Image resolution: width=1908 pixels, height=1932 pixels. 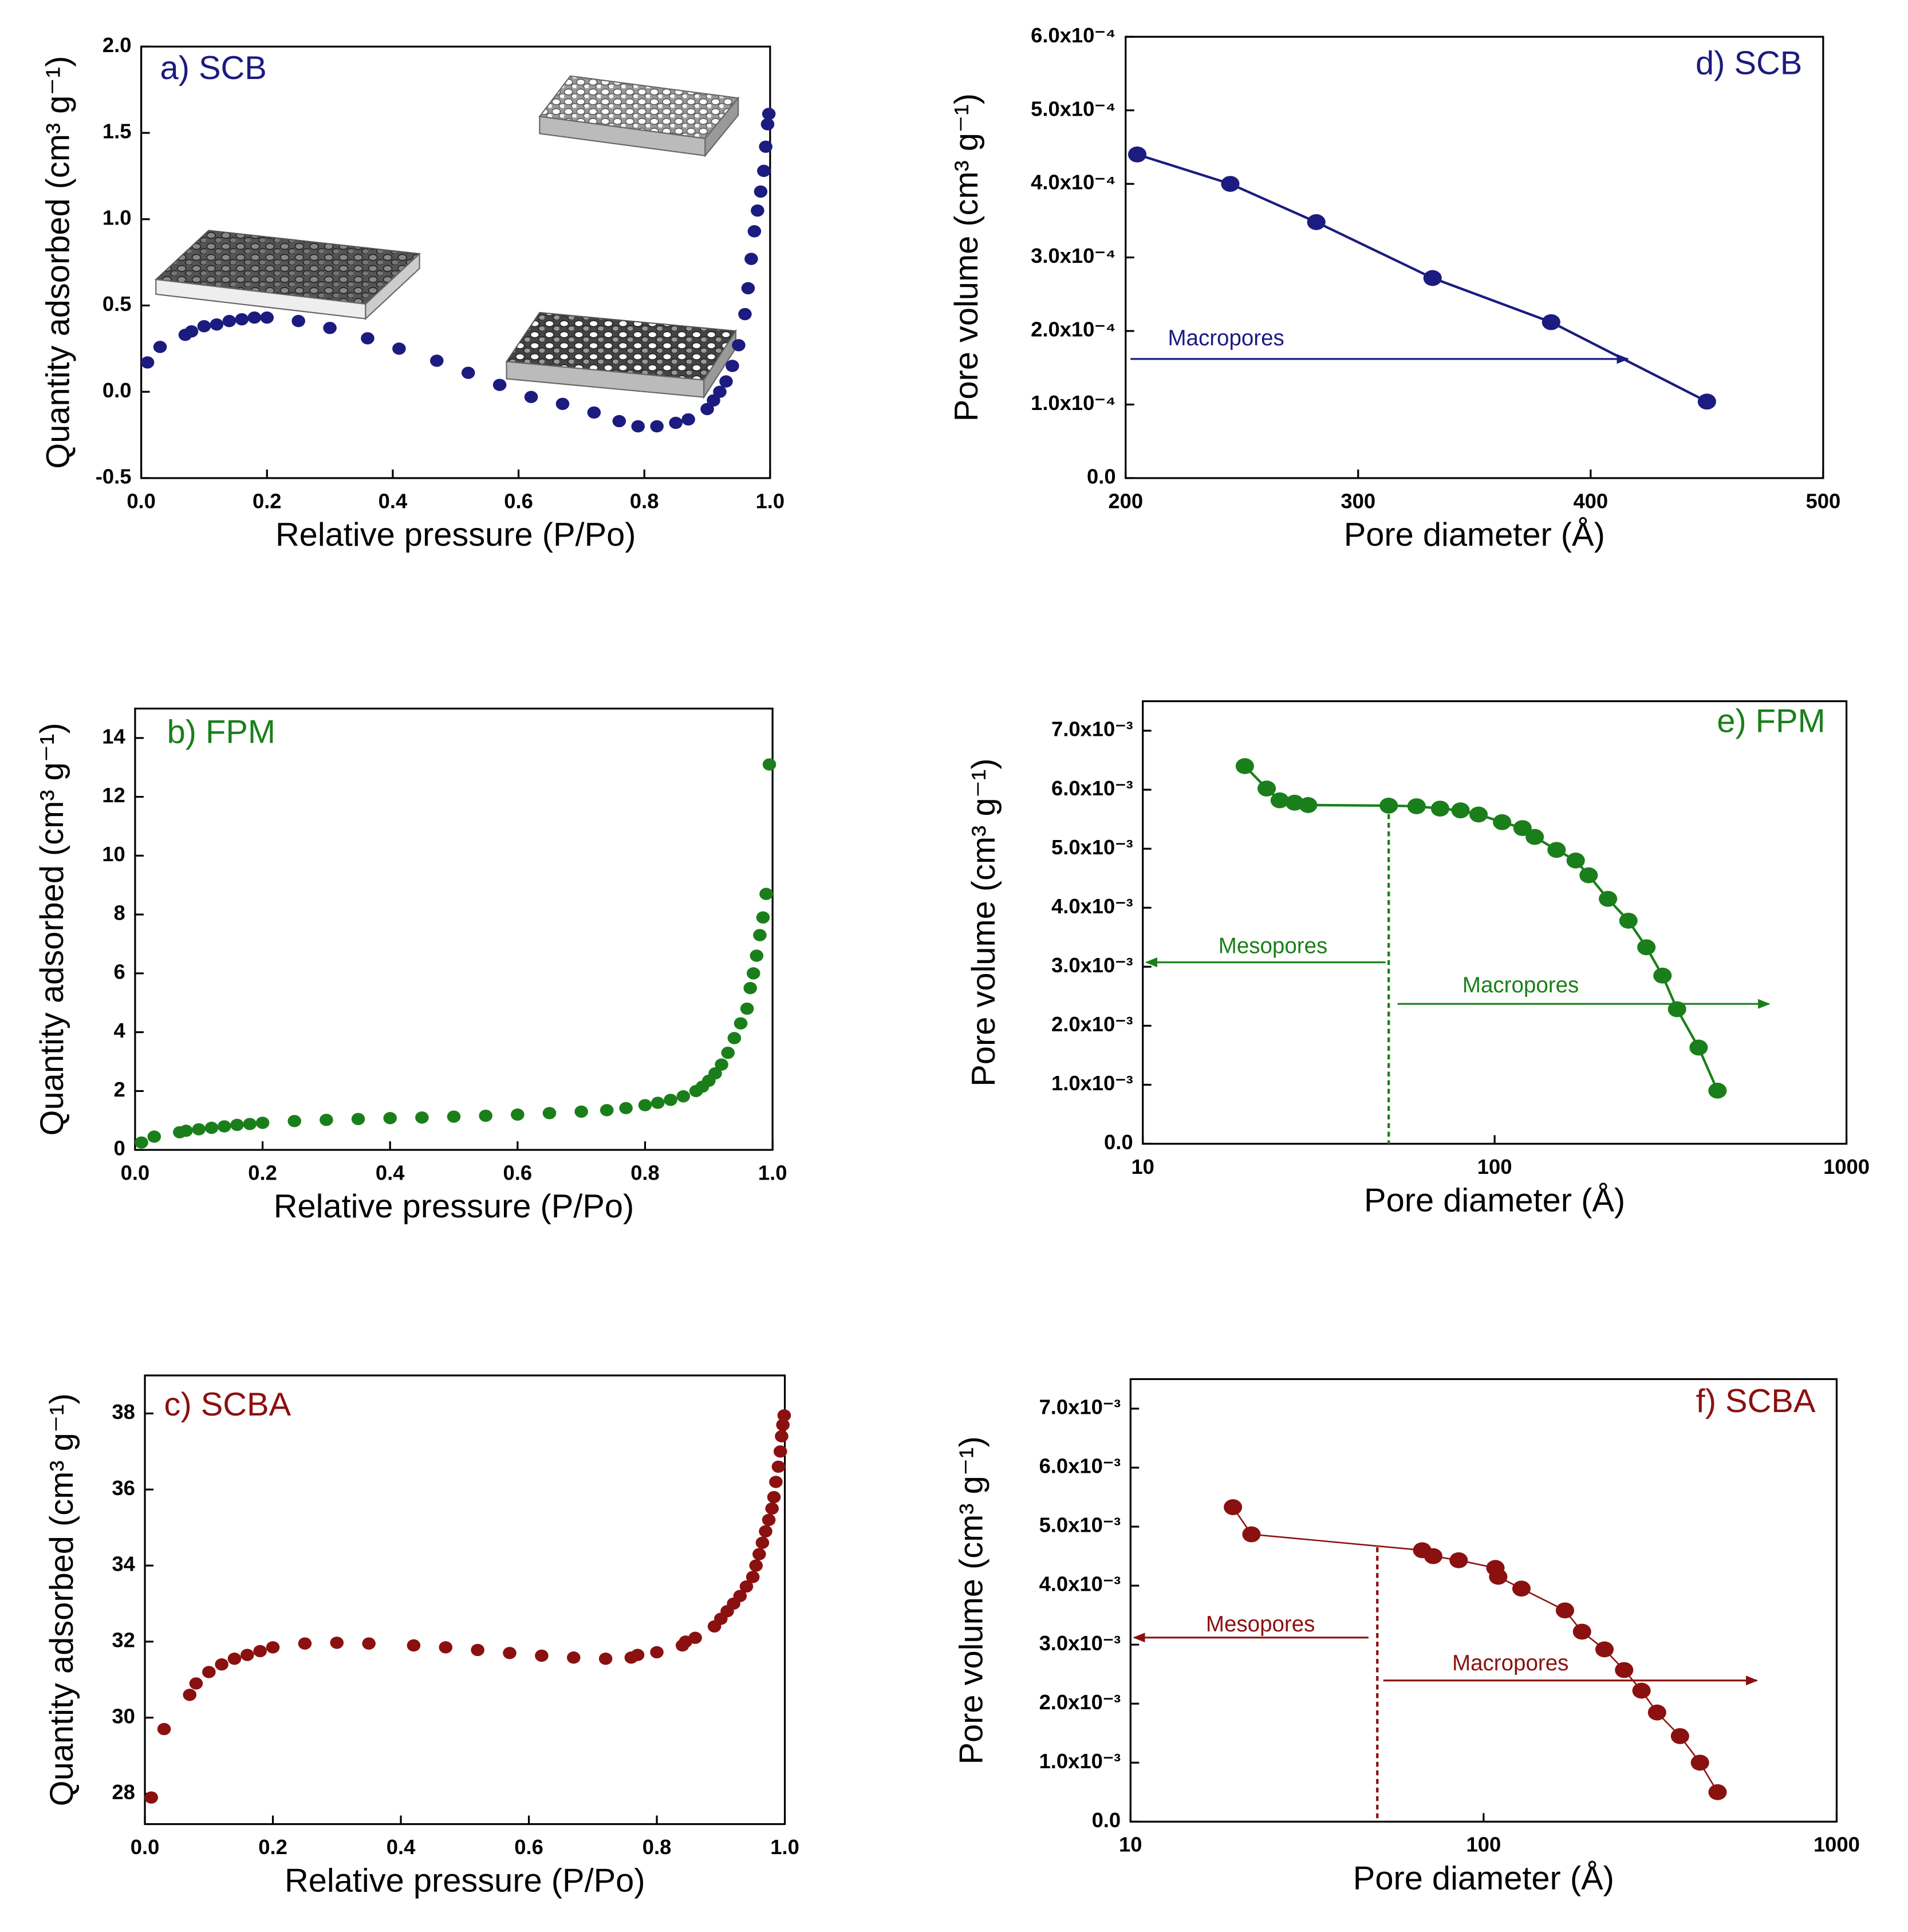 What do you see at coordinates (117, 217) in the screenshot?
I see `y-tick-label: 1.0` at bounding box center [117, 217].